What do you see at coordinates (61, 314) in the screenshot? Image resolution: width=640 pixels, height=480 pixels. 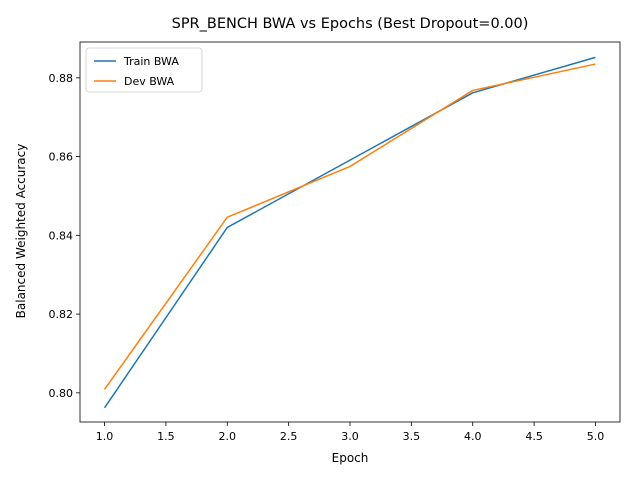 I see `y-tick-label: 0.82` at bounding box center [61, 314].